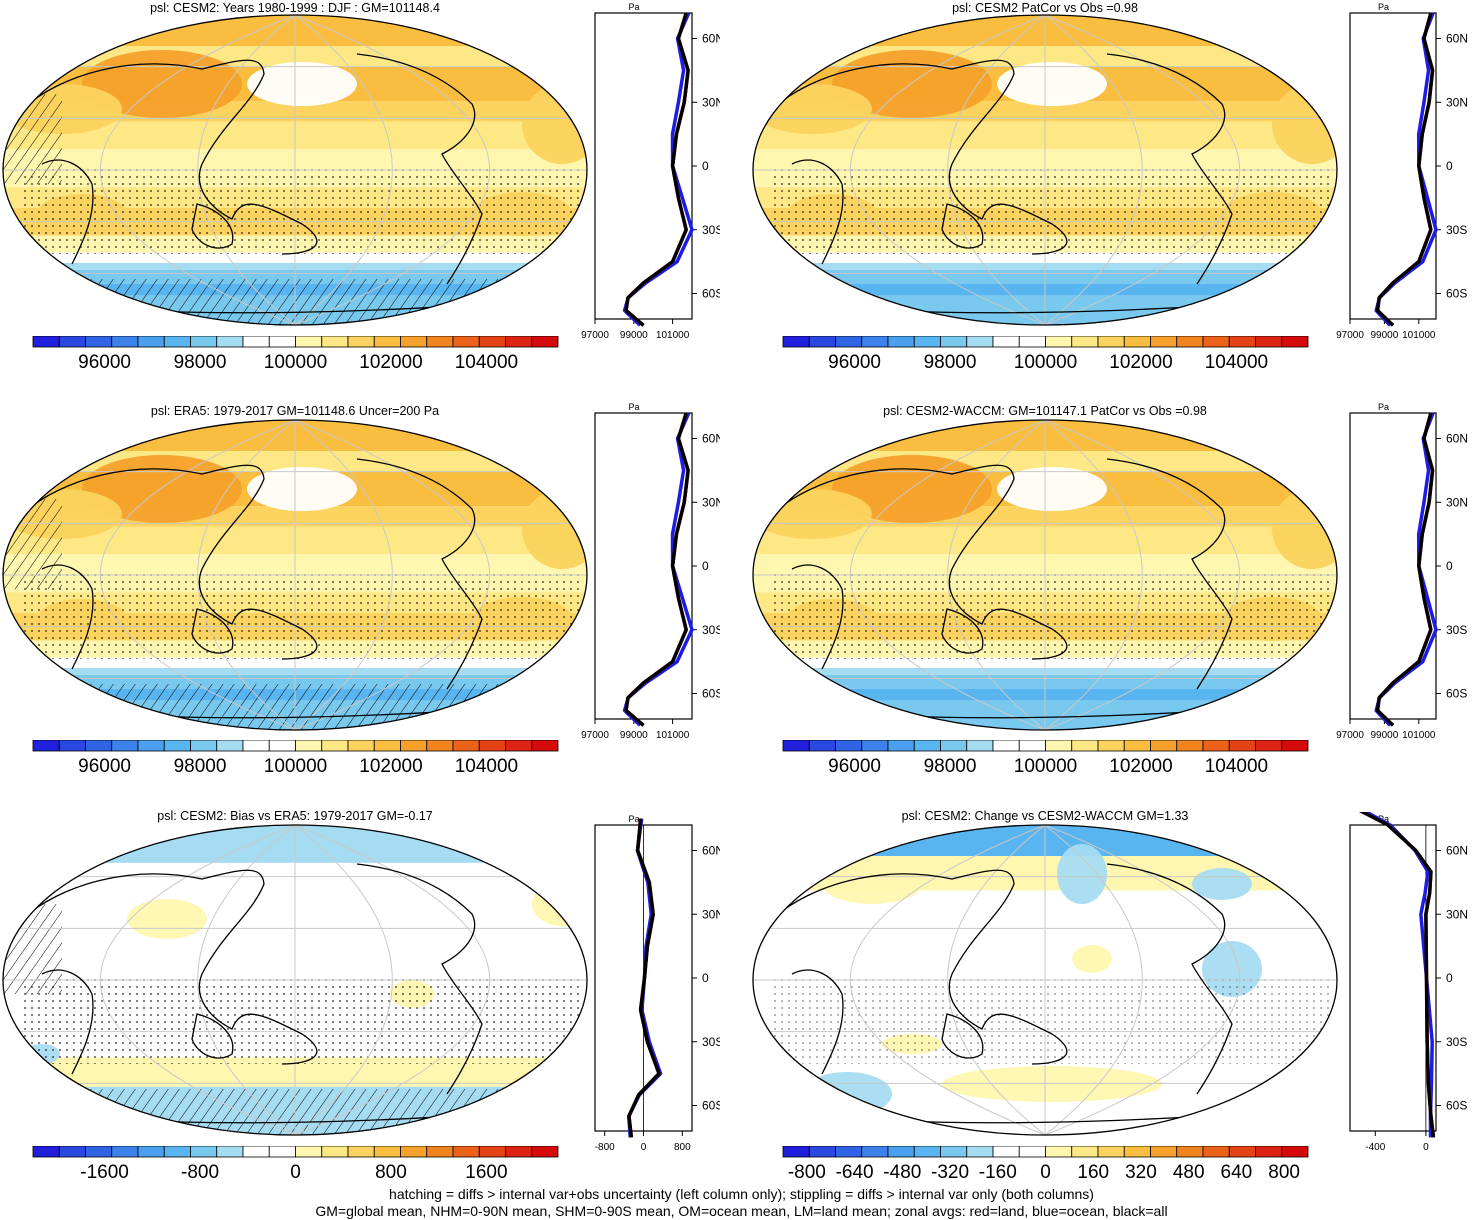 The height and width of the screenshot is (1220, 1483). What do you see at coordinates (200, 1172) in the screenshot?
I see `colorbar-tick-label: -800` at bounding box center [200, 1172].